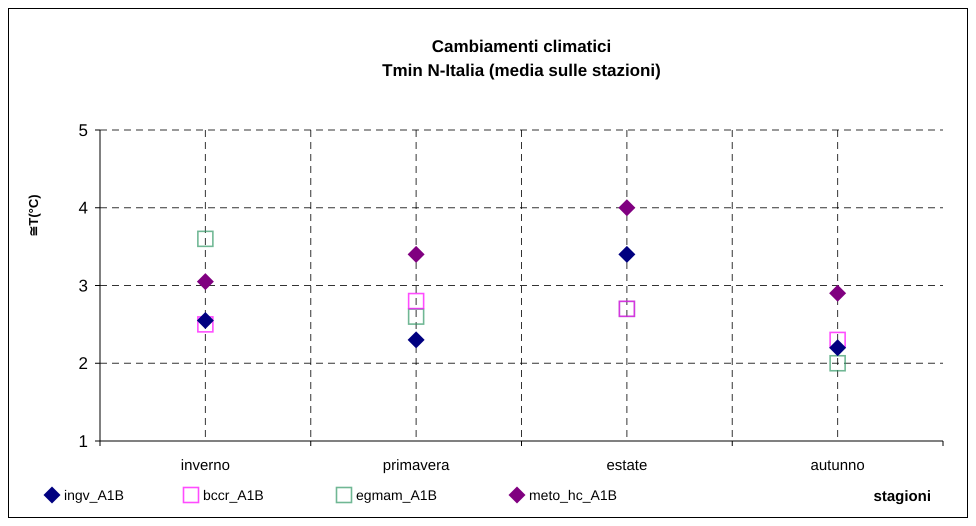  Describe the element at coordinates (94, 494) in the screenshot. I see `legend-label: ingv_A1B` at that location.